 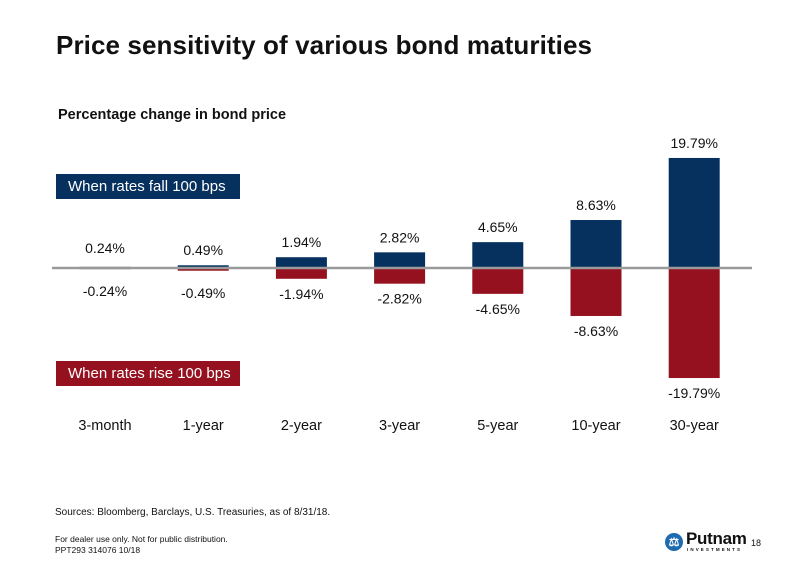 I want to click on putnam-logo: ⚖ Putnam INVESTMENTS, so click(x=710, y=543).